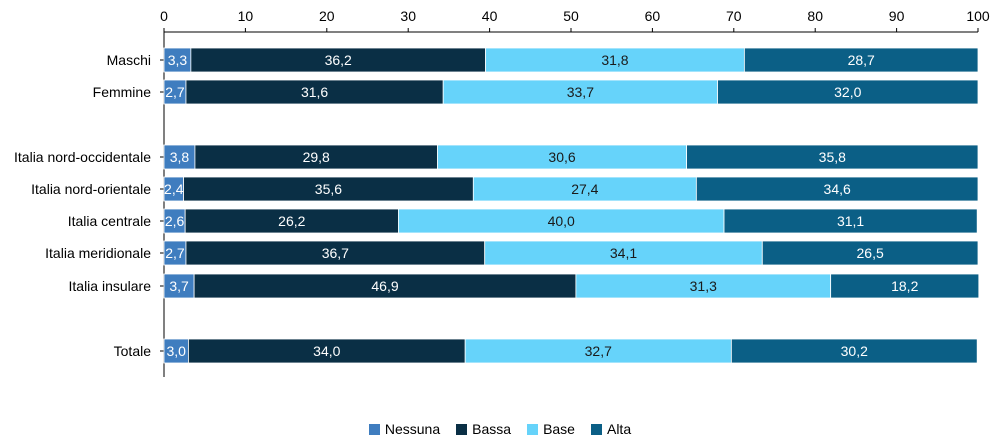  I want to click on data-label: 36,7, so click(335, 253).